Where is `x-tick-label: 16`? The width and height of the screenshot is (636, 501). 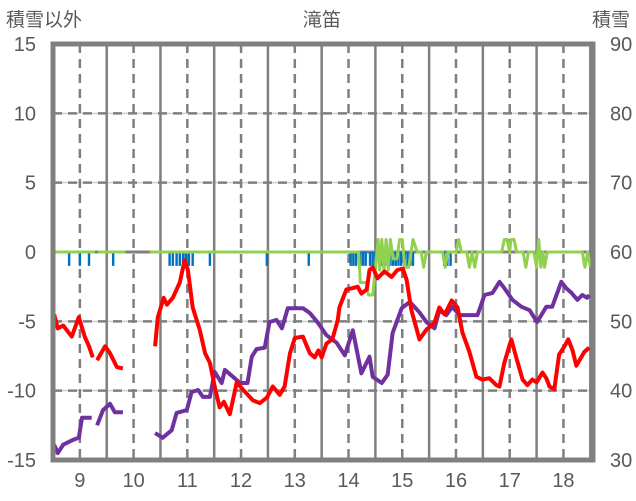 x-tick-label: 16 is located at coordinates (456, 481).